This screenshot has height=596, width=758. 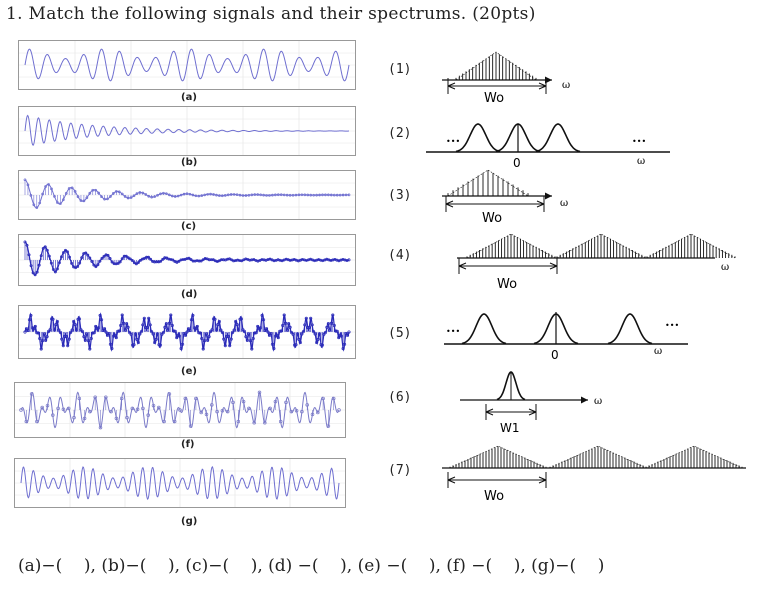 I want to click on spectrum-number-6: (6), so click(x=400, y=397).